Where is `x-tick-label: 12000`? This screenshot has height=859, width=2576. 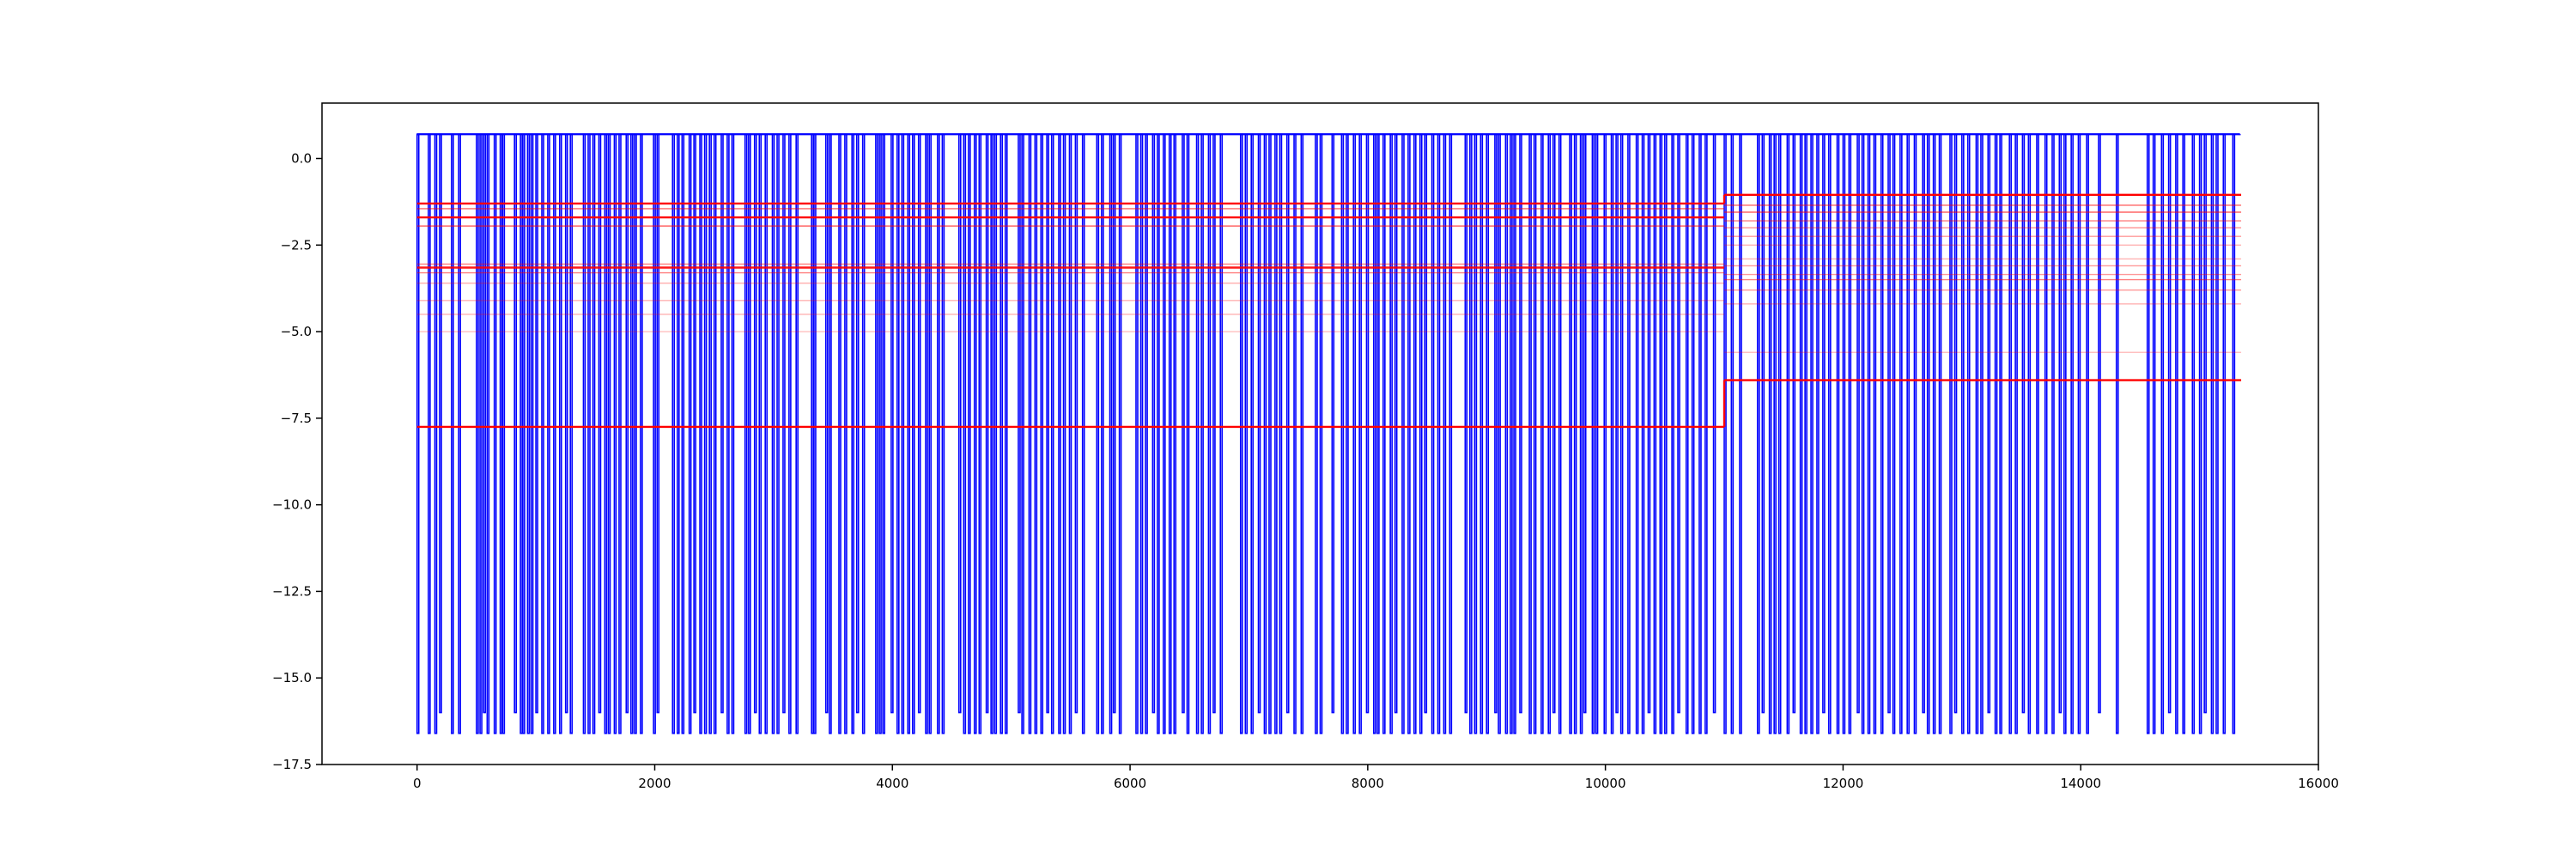
x-tick-label: 12000 is located at coordinates (1843, 783).